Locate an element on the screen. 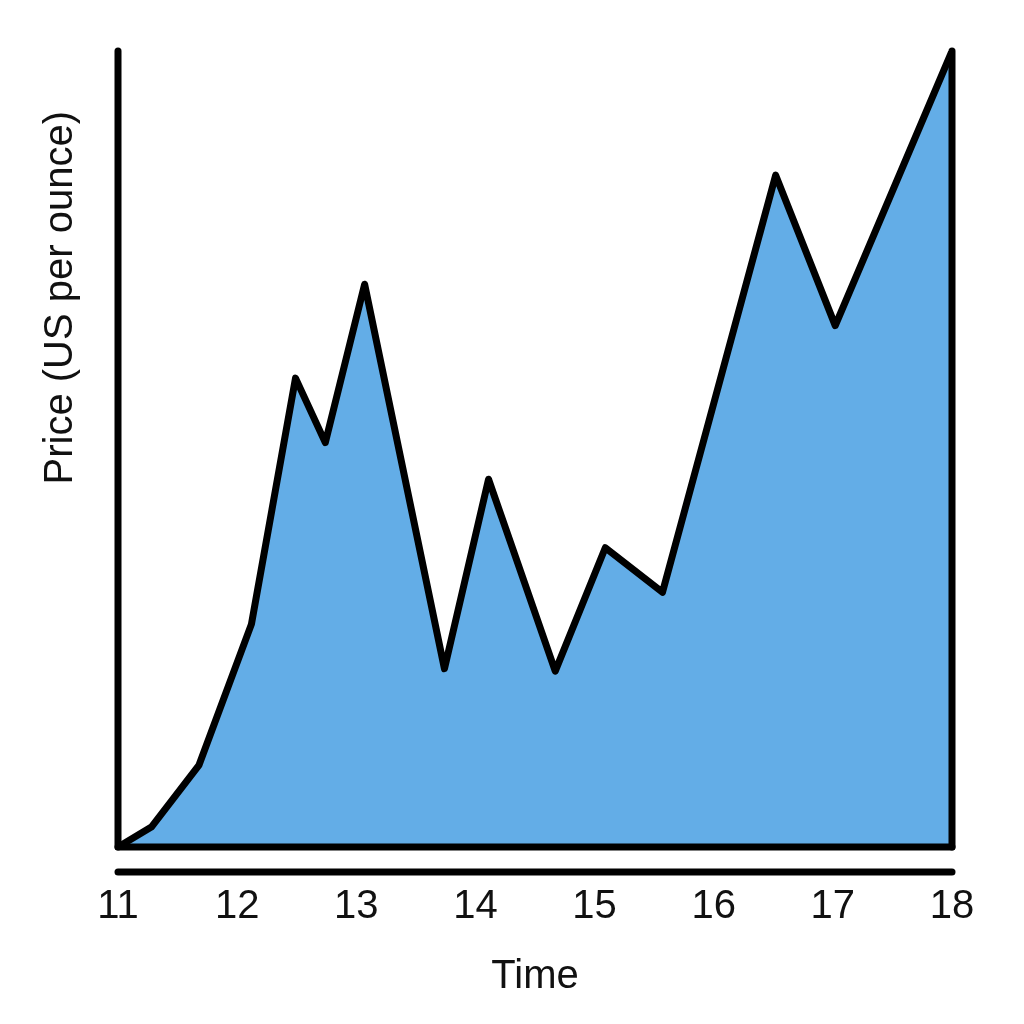 The width and height of the screenshot is (1024, 1024). x-tick-label: 11 is located at coordinates (118, 904).